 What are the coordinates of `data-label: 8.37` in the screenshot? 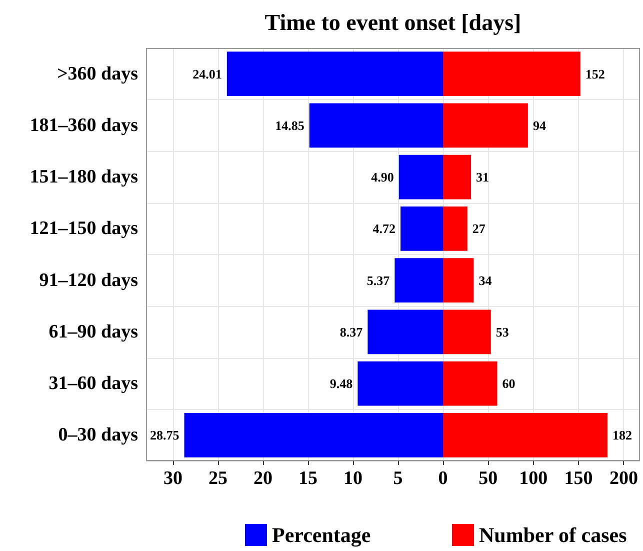 It's located at (352, 332).